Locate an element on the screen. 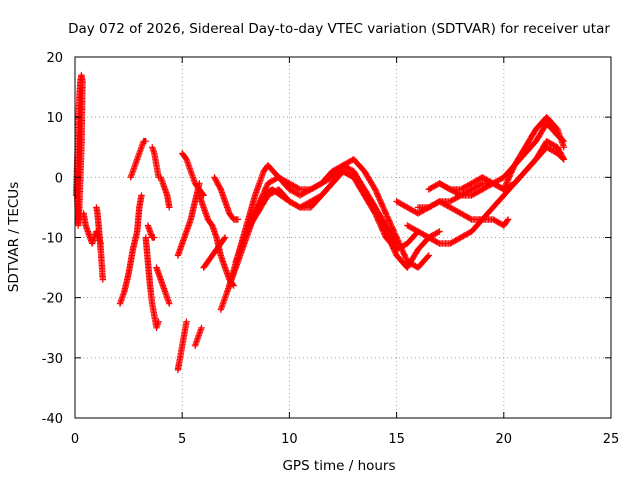  y-tick-label: -30 is located at coordinates (52, 359).